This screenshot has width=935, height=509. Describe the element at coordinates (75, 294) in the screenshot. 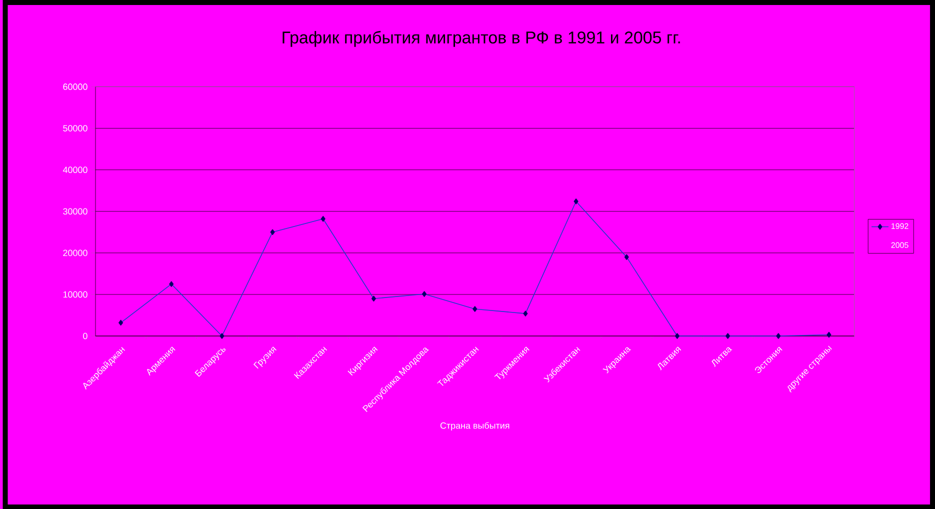

I see `y-tick-label: 10000` at that location.